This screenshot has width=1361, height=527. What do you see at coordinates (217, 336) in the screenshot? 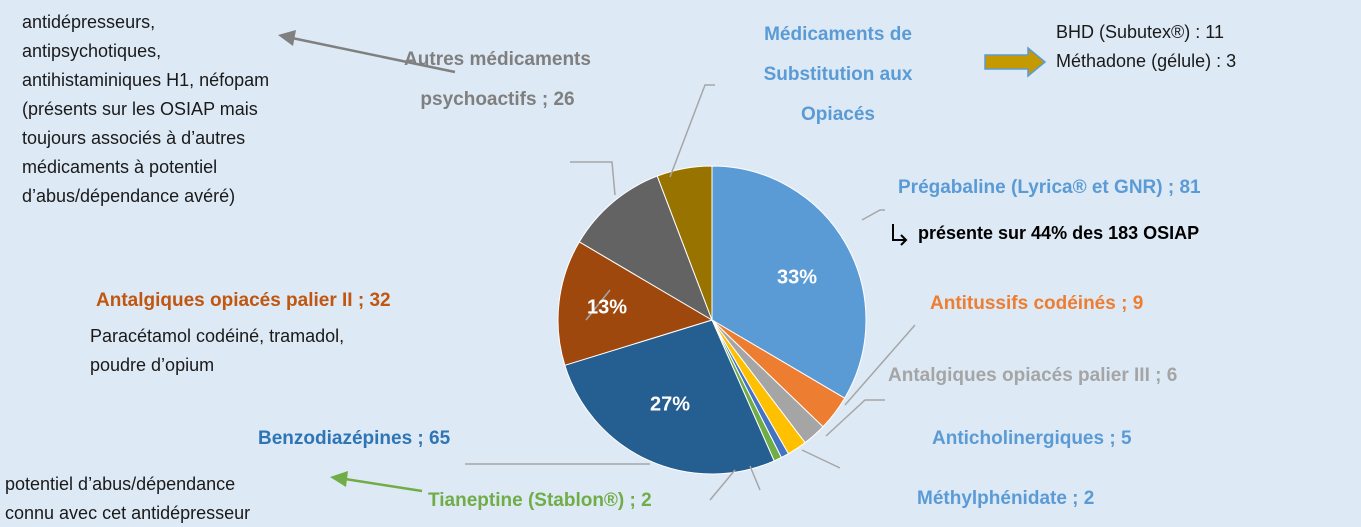
I see `note-line: Paracétamol codéiné, tramadol,` at bounding box center [217, 336].